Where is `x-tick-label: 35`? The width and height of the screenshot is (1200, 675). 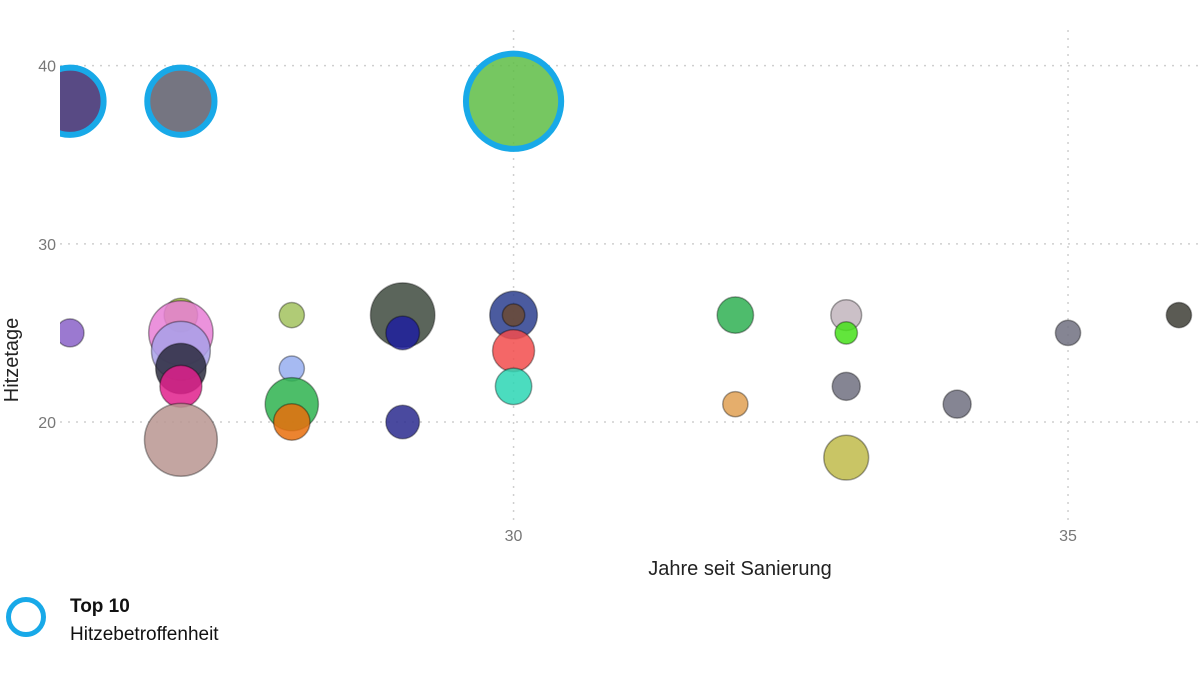 x-tick-label: 35 is located at coordinates (1068, 536).